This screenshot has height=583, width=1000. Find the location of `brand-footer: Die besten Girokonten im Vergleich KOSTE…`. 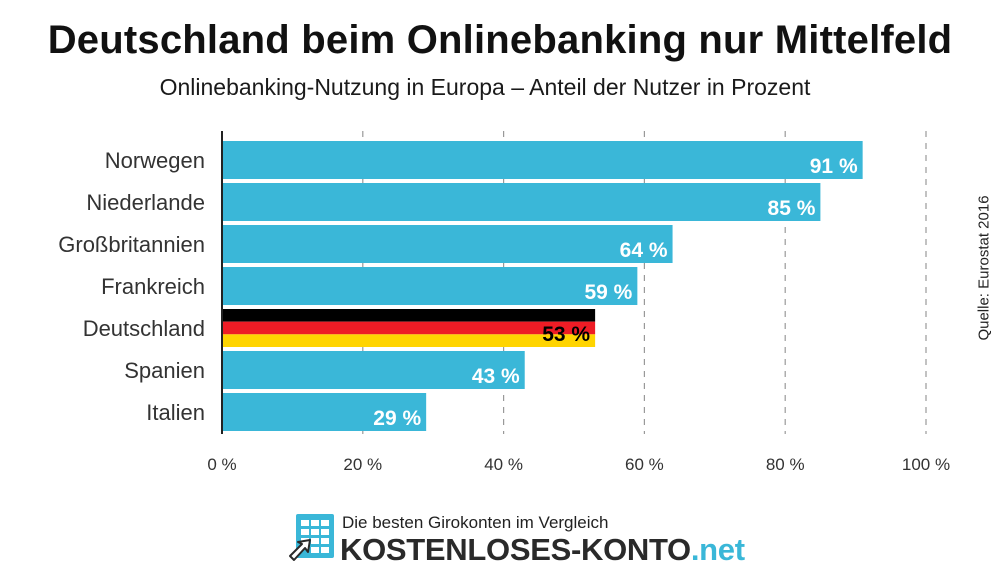

brand-footer: Die besten Girokonten im Vergleich KOSTE… is located at coordinates (523, 540).